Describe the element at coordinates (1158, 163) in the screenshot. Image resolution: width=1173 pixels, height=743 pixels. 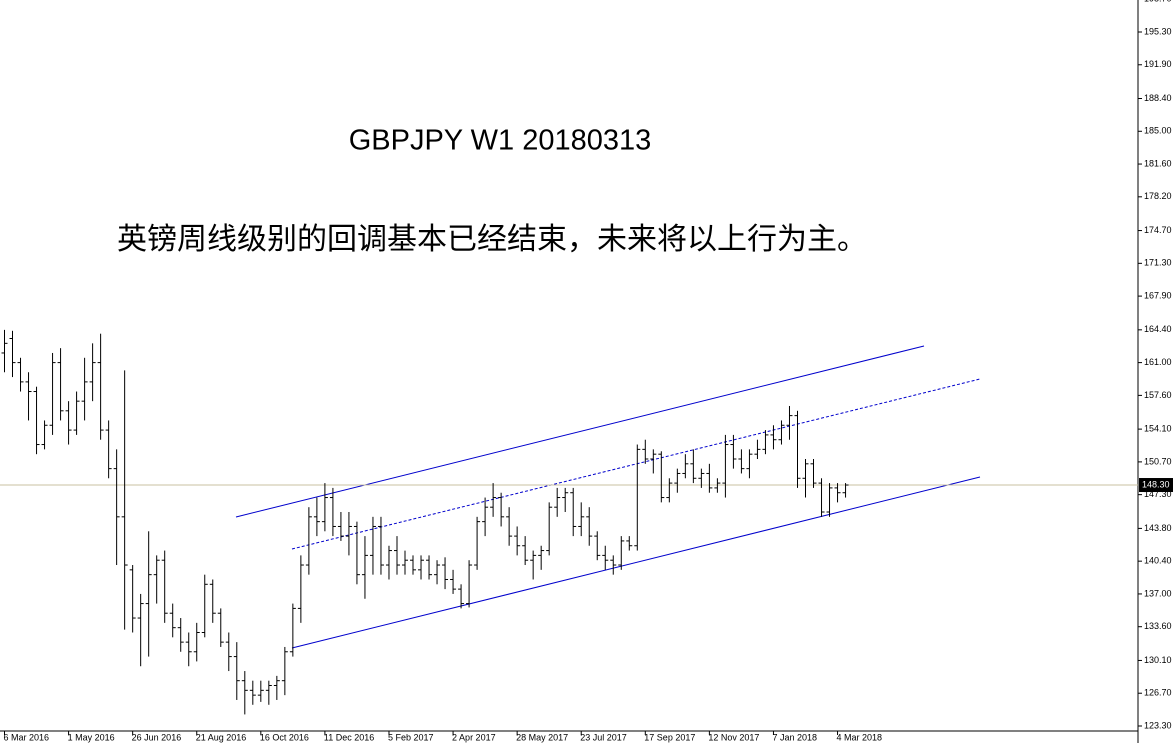
I see `y-tick-label: 181.60` at that location.